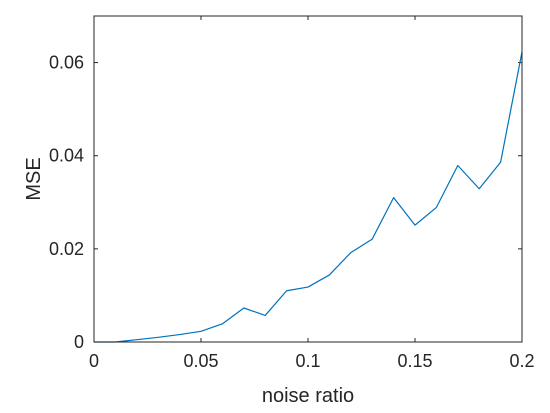 The width and height of the screenshot is (550, 413). What do you see at coordinates (307, 361) in the screenshot?
I see `x-tick-label: 0.1` at bounding box center [307, 361].